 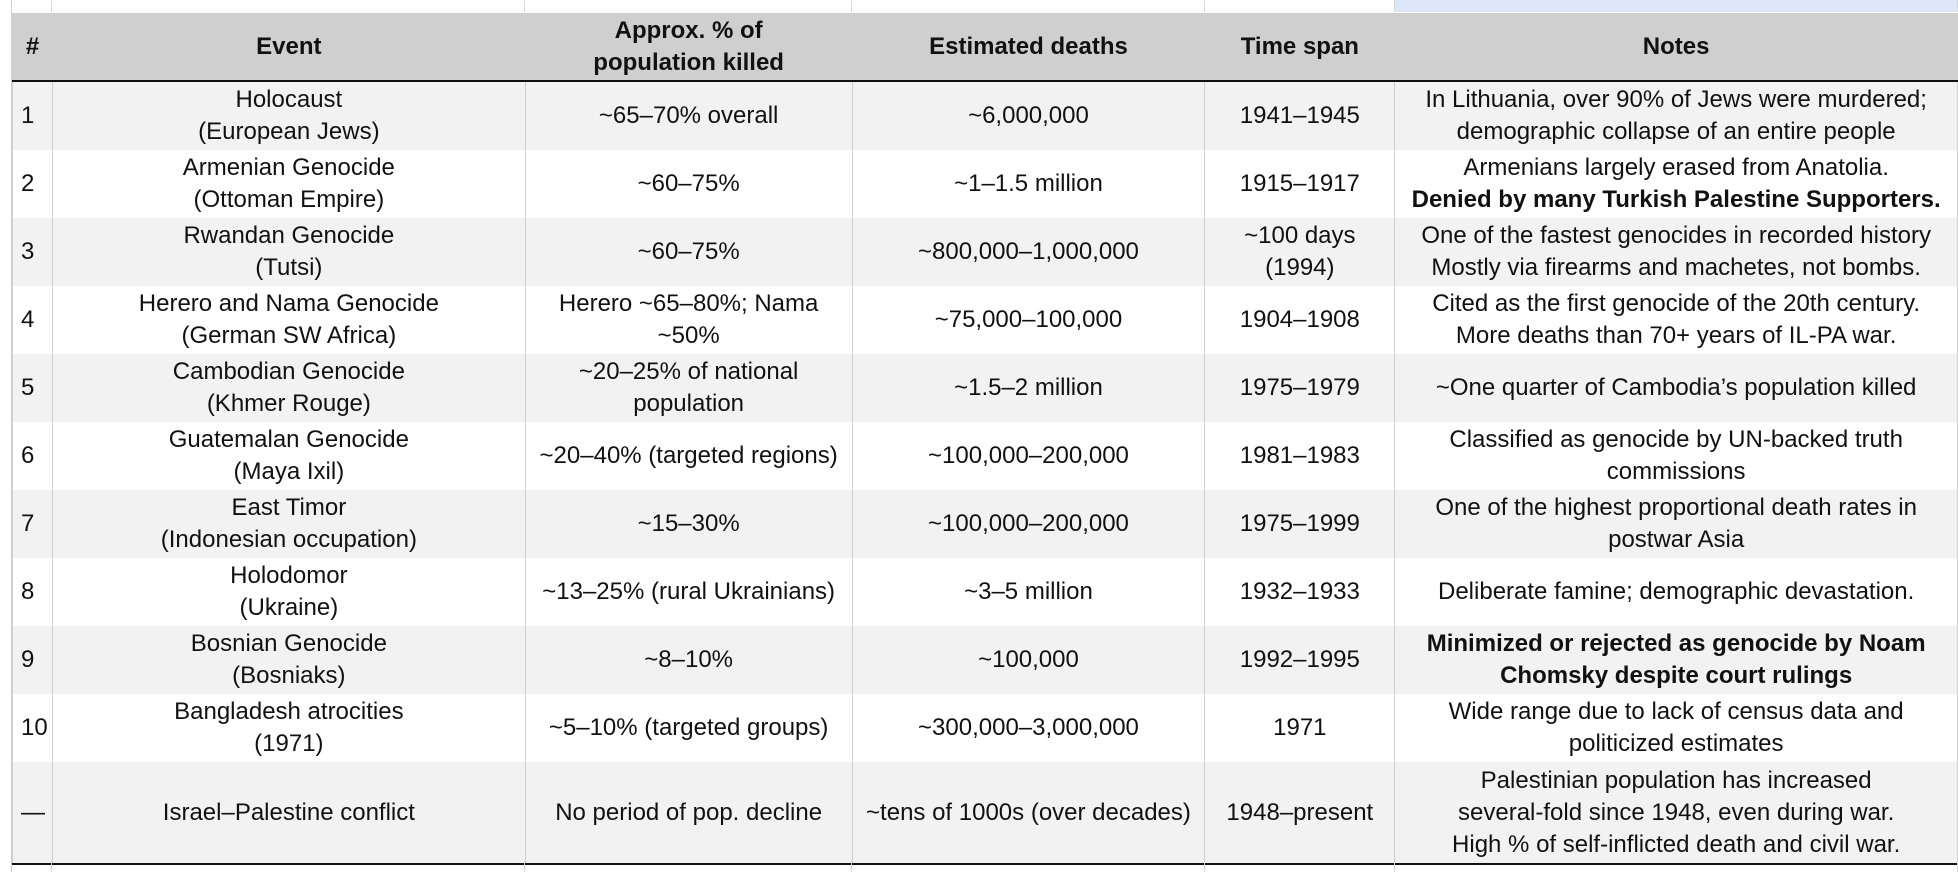 I want to click on cell-time-span: 1981–1983, so click(x=1300, y=456).